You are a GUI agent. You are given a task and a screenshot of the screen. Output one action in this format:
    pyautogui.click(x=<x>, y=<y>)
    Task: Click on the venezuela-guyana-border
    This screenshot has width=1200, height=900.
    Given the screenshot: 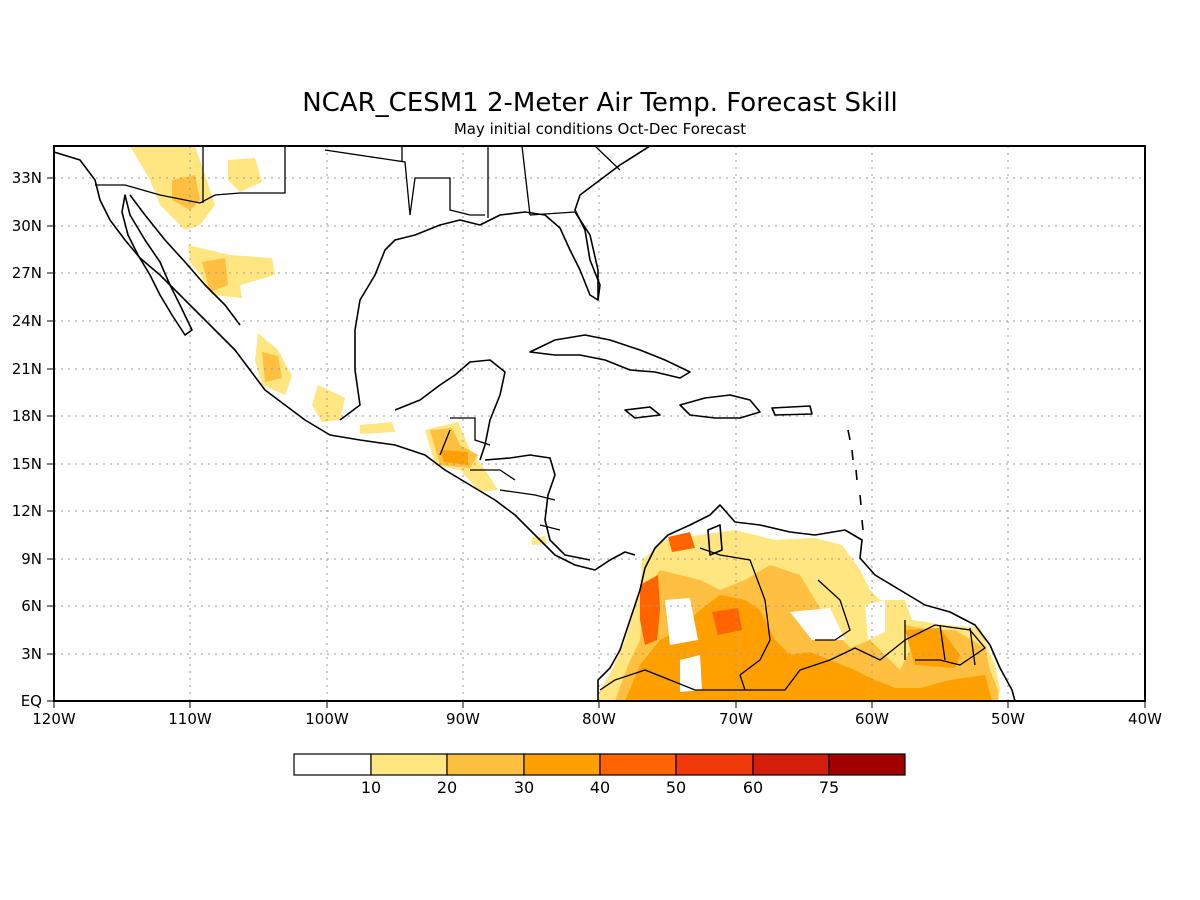 What is the action you would take?
    pyautogui.click(x=833, y=610)
    